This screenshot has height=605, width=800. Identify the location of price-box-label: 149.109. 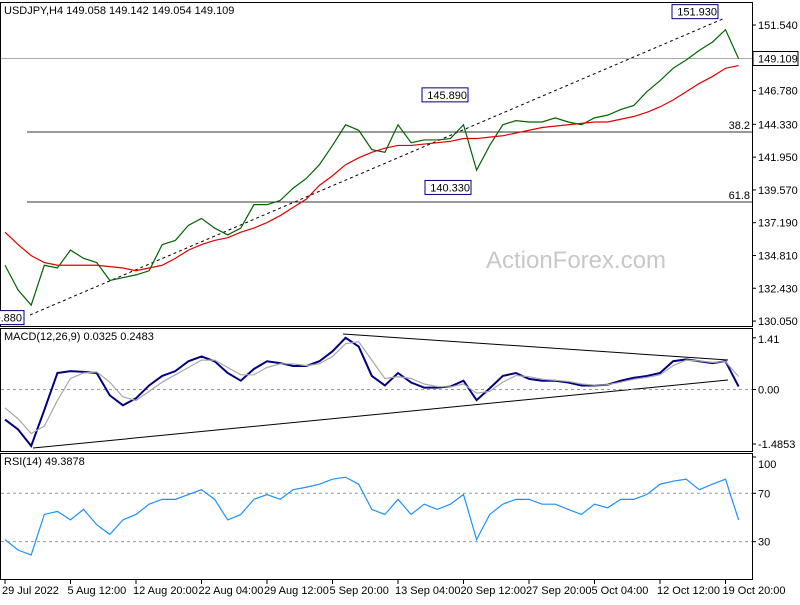
(778, 60).